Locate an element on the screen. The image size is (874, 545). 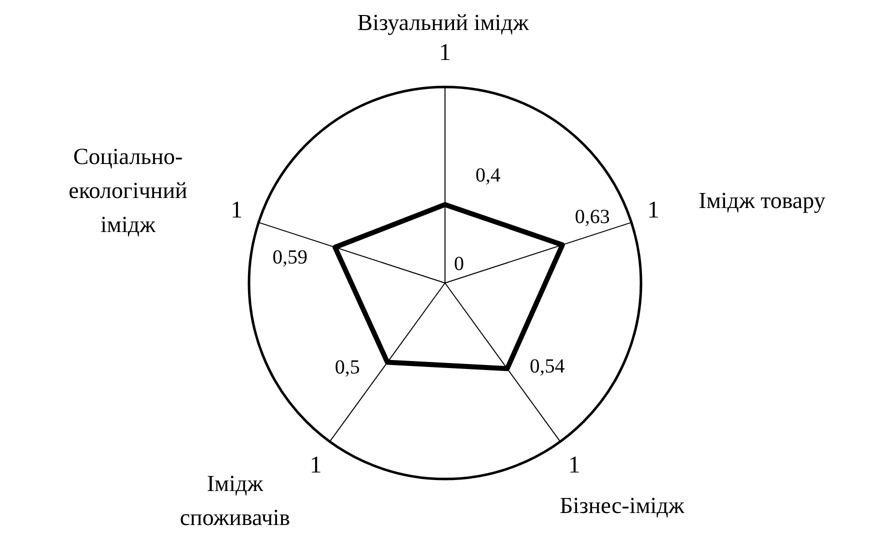
spoke-label: Соціально-екологічний імідж is located at coordinates (128, 190).